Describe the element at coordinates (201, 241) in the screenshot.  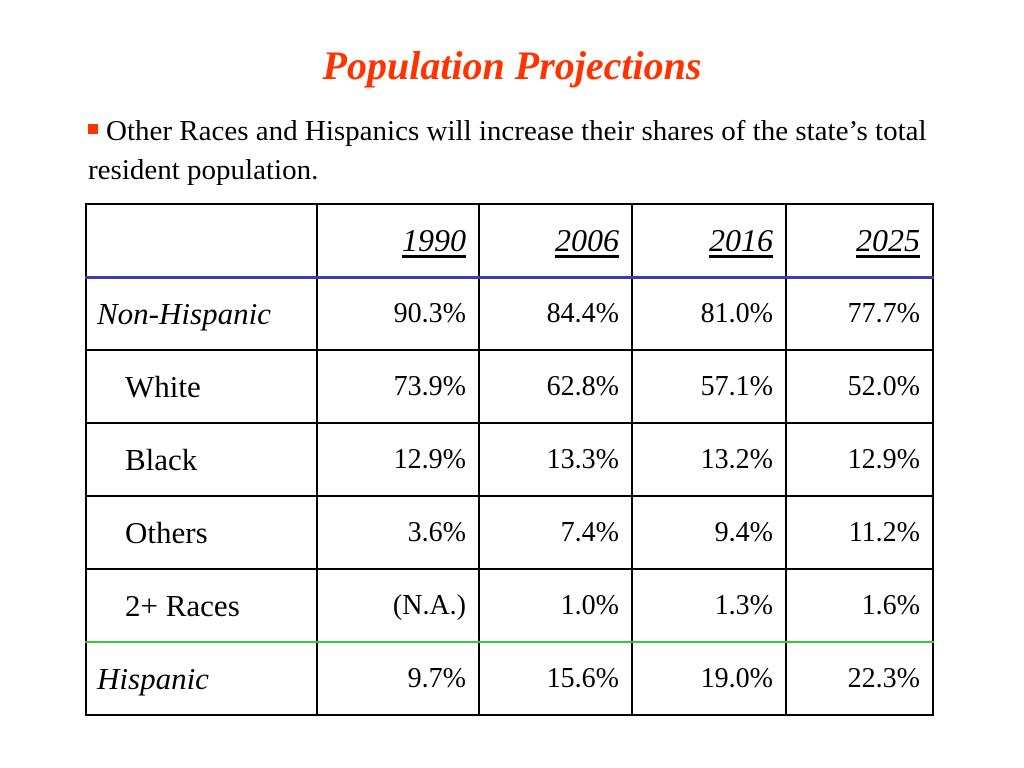
I see `corner-cell` at that location.